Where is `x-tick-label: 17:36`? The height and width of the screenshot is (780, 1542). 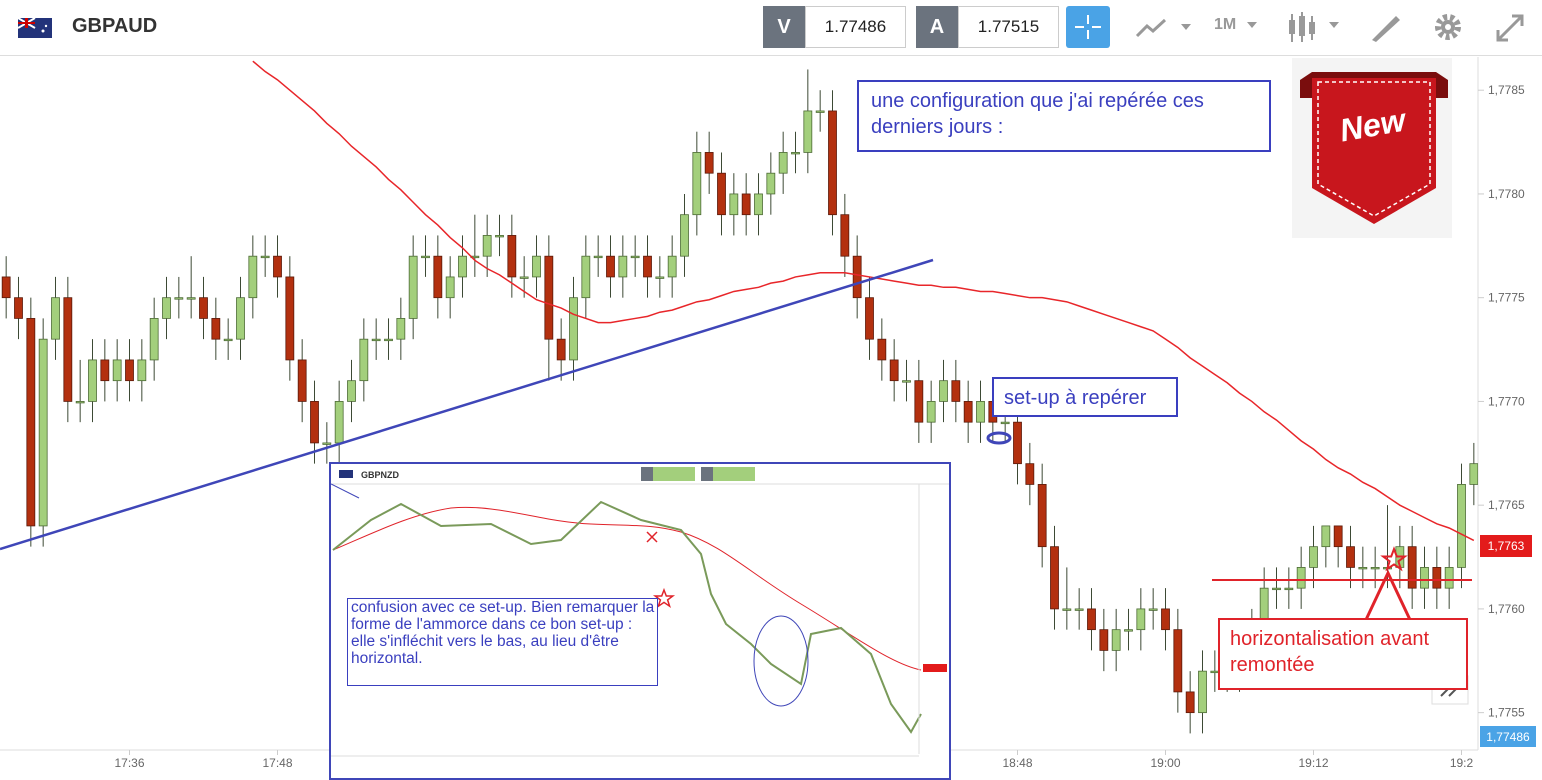 x-tick-label: 17:36 is located at coordinates (129, 763).